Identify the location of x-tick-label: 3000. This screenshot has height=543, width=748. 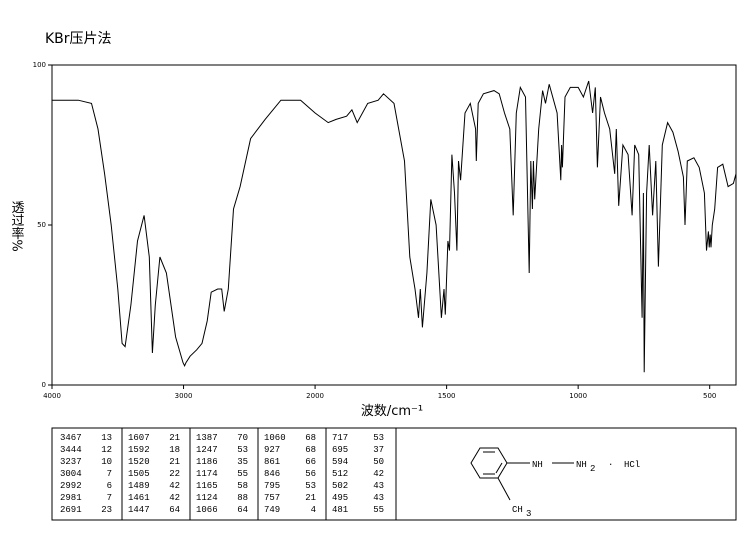
(184, 396).